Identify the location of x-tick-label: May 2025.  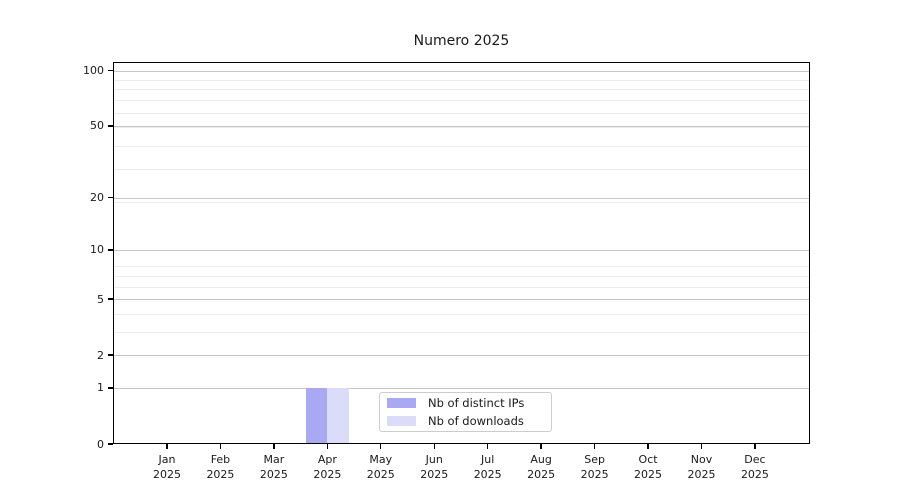
(381, 467).